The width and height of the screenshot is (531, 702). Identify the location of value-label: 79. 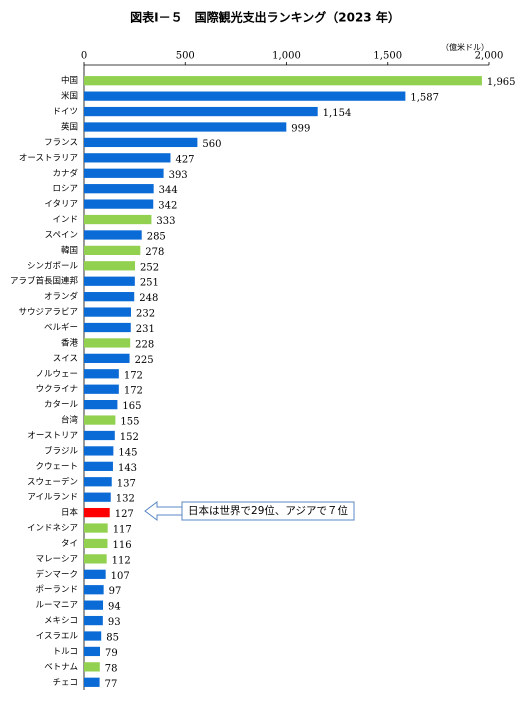
(111, 653).